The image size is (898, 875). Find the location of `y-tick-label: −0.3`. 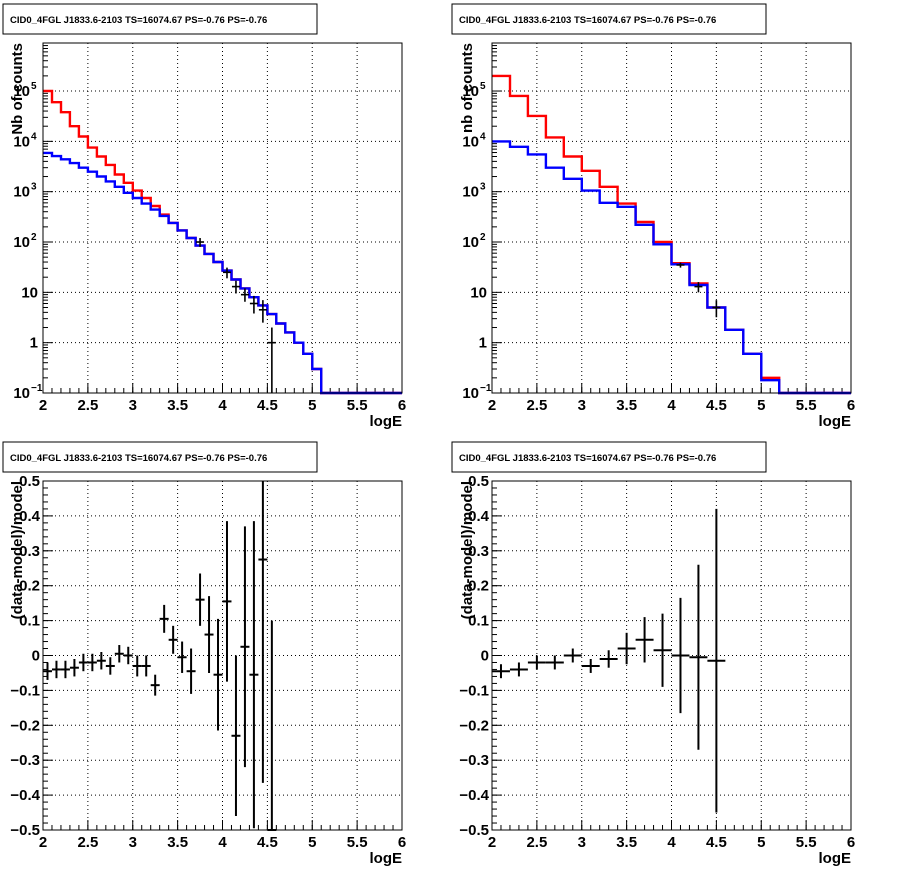

y-tick-label: −0.3 is located at coordinates (474, 760).